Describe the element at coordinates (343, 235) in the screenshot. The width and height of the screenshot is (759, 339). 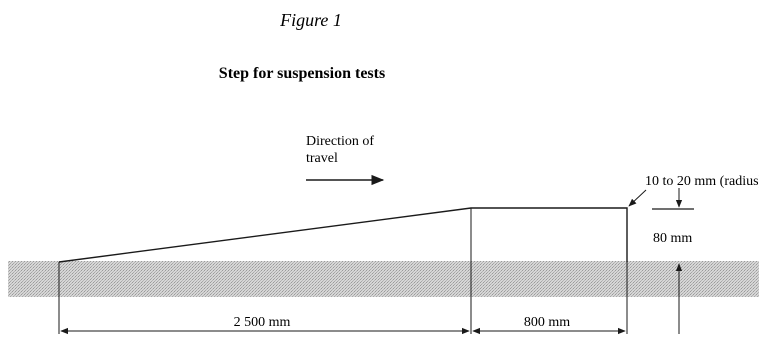
I see `step-profile` at that location.